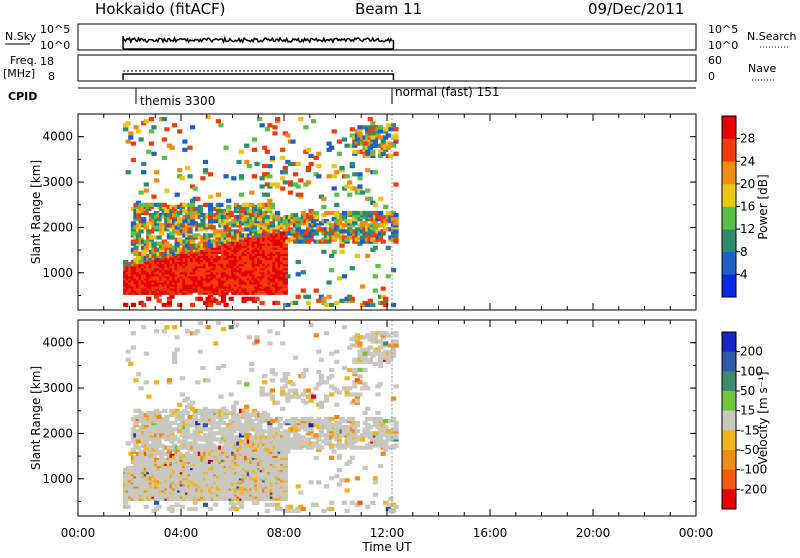 This screenshot has height=558, width=800. What do you see at coordinates (258, 77) in the screenshot?
I see `freq-line` at bounding box center [258, 77].